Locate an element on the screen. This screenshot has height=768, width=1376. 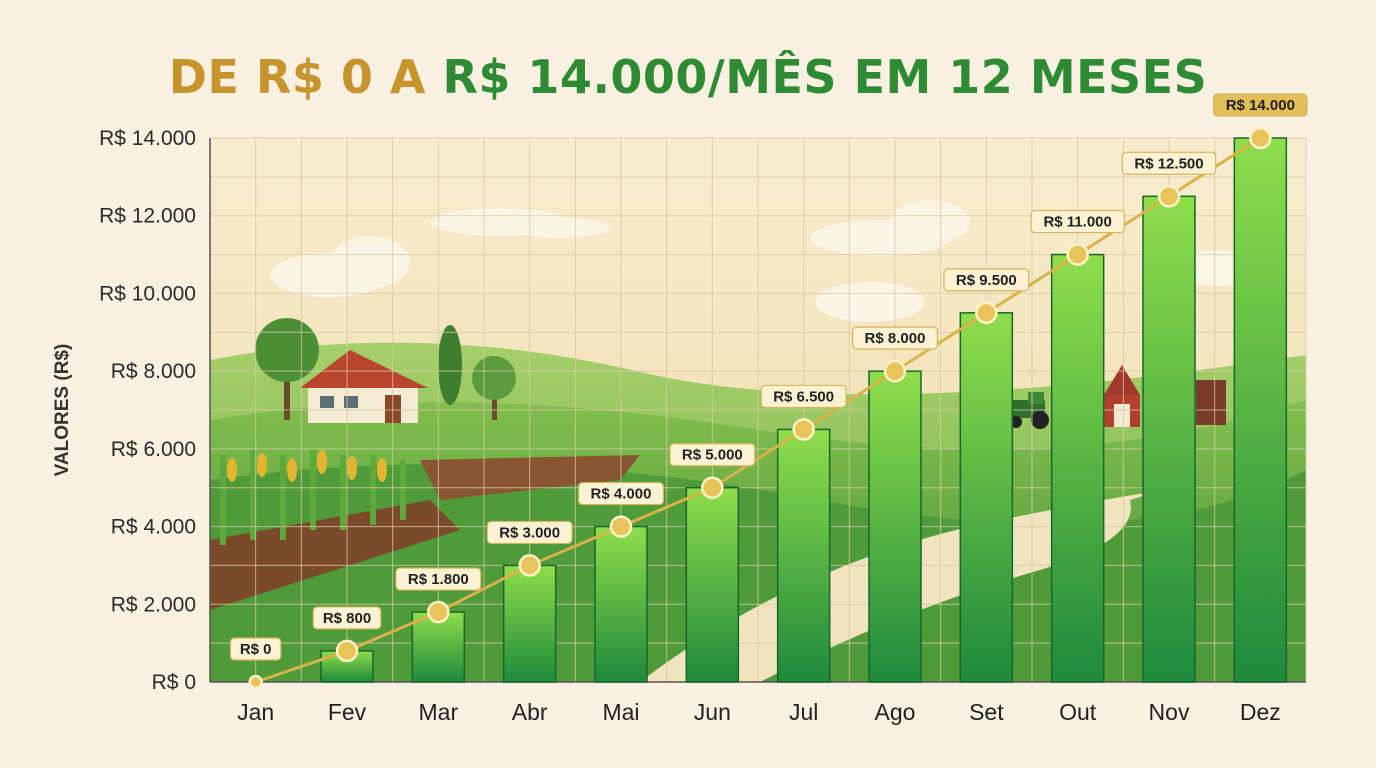
data-label: R$ 1.800 is located at coordinates (438, 579).